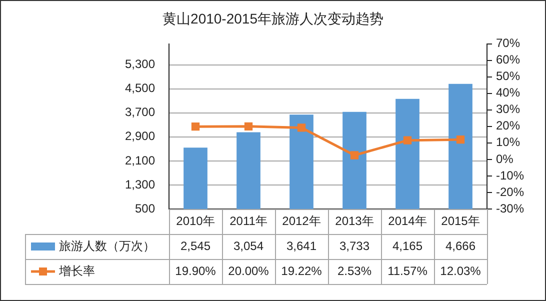 This screenshot has width=546, height=301. Describe the element at coordinates (145, 208) in the screenshot. I see `y-tick-label: 500` at that location.